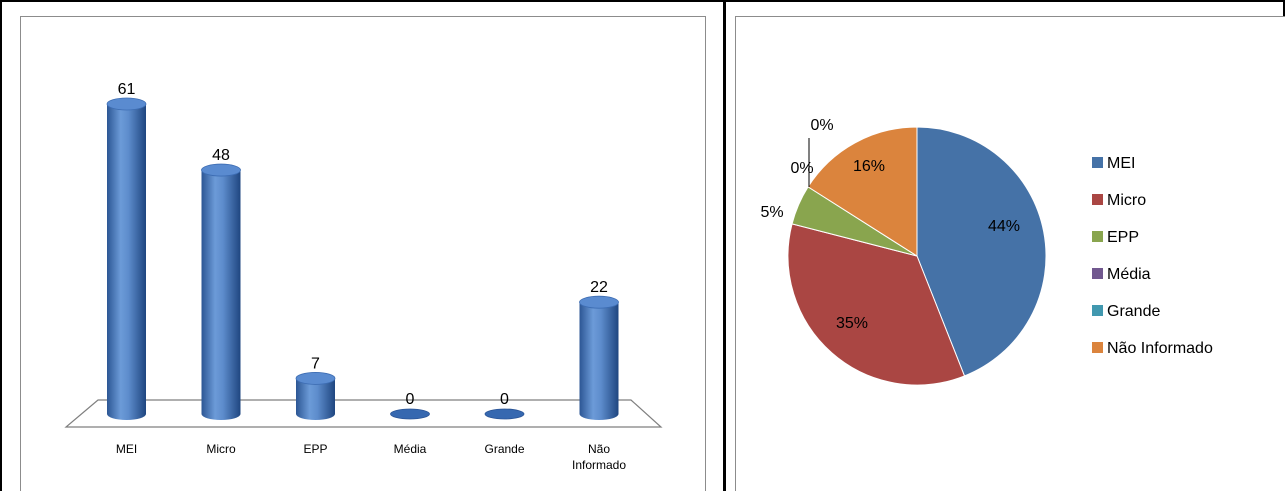 The height and width of the screenshot is (497, 1285). Describe the element at coordinates (1097, 347) in the screenshot. I see `legend-swatch-nao-informado` at that location.